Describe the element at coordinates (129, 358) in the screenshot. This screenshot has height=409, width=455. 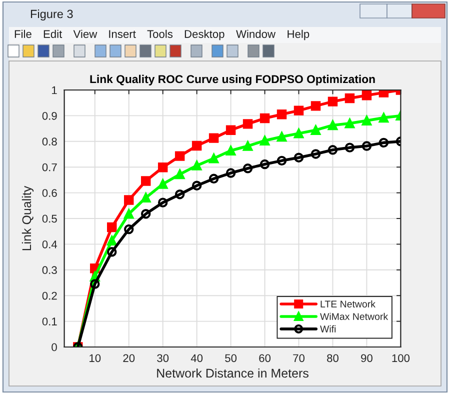
I see `x-tick-label: 20` at that location.